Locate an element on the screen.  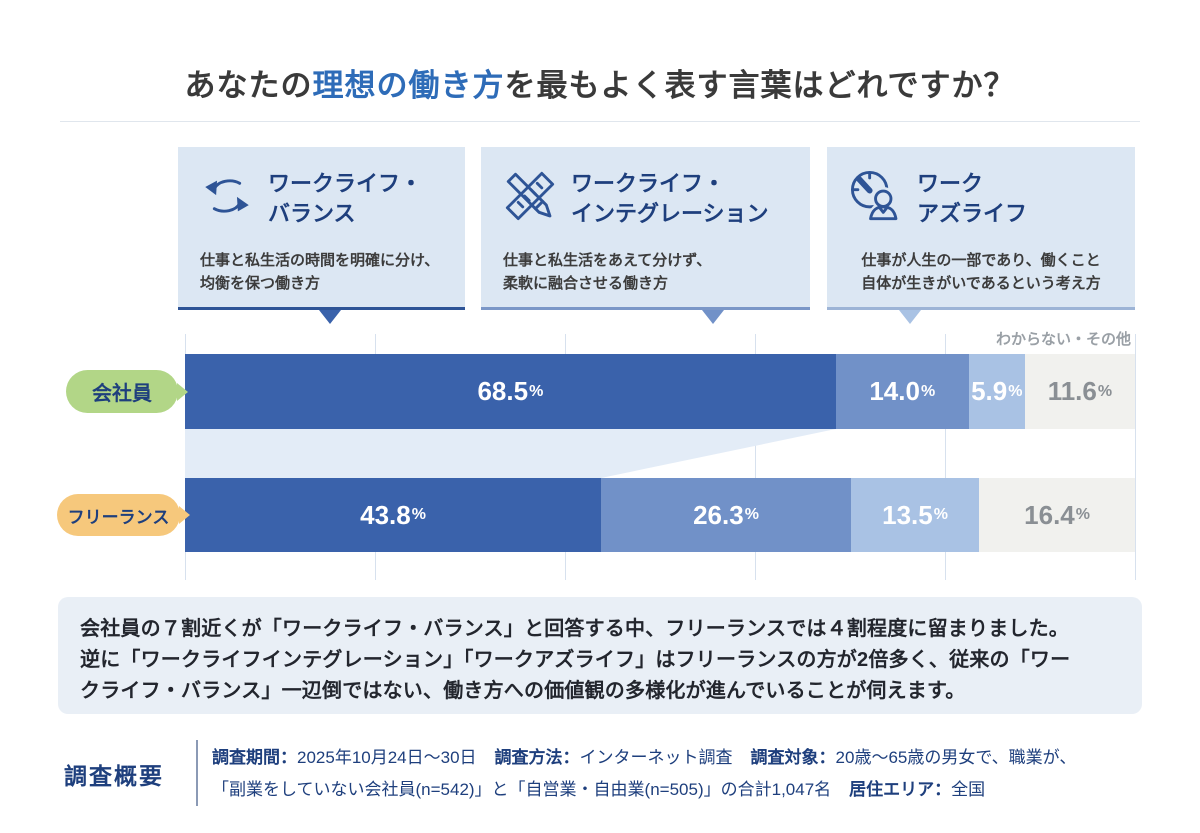
cycle-arrows-icon is located at coordinates (227, 196).